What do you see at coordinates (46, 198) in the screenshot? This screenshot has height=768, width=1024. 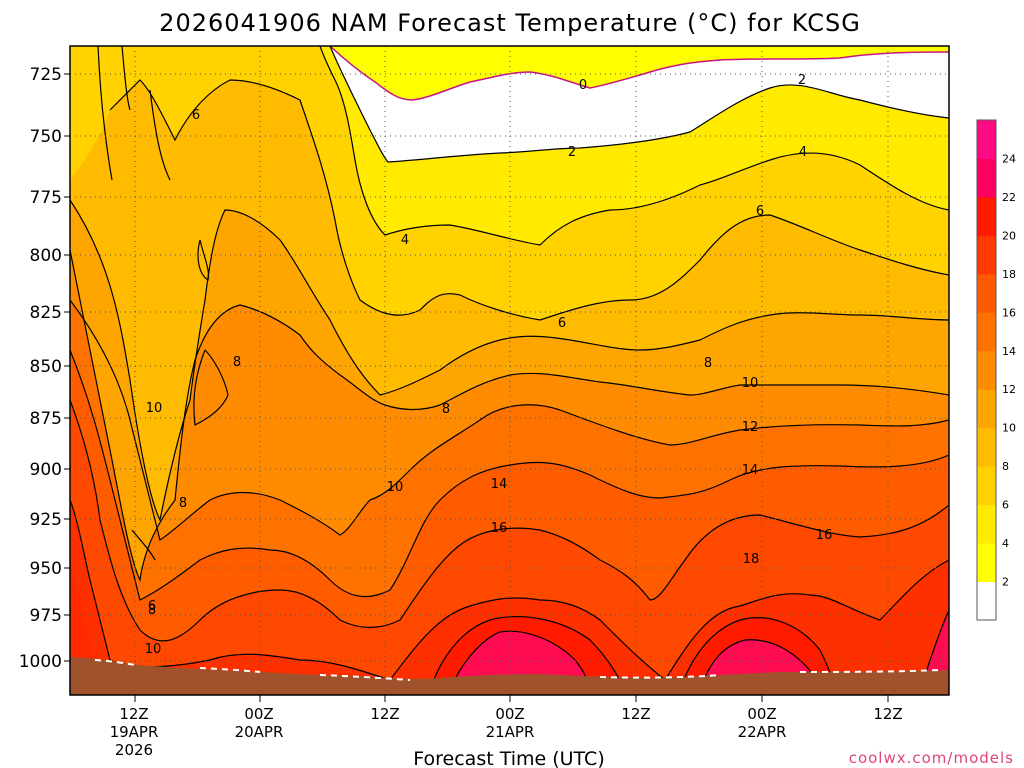 I see `y-tick-label: 775` at bounding box center [46, 198].